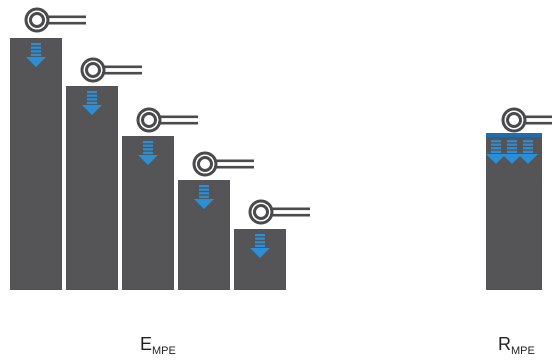  I want to click on rmpe-caption-sub: MPE, so click(523, 351).